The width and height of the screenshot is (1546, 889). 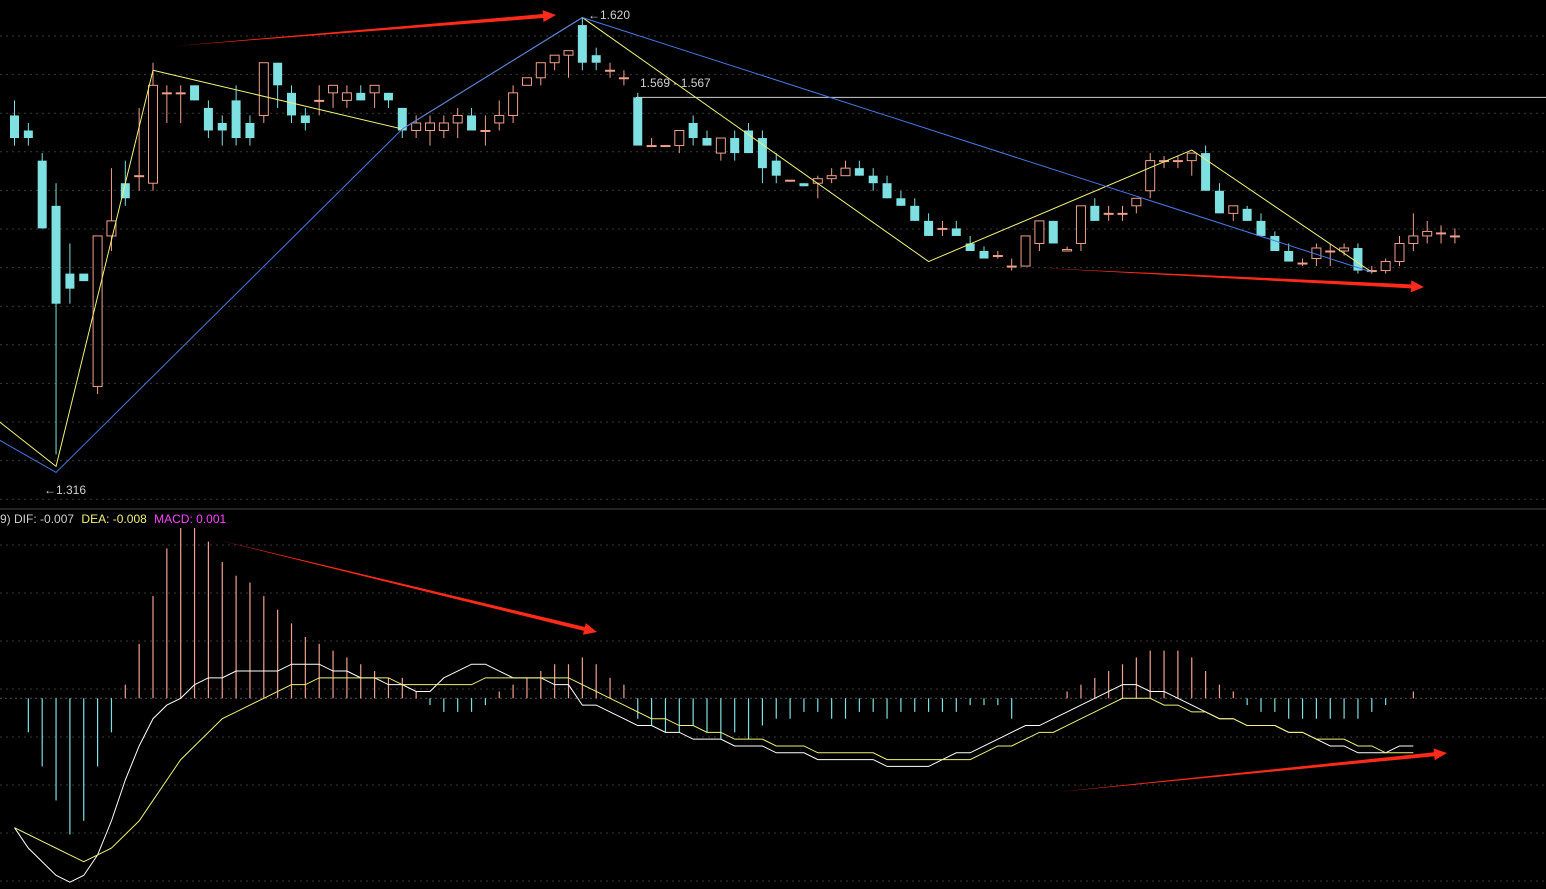 I want to click on high-price-label: ←1.620, so click(x=609, y=15).